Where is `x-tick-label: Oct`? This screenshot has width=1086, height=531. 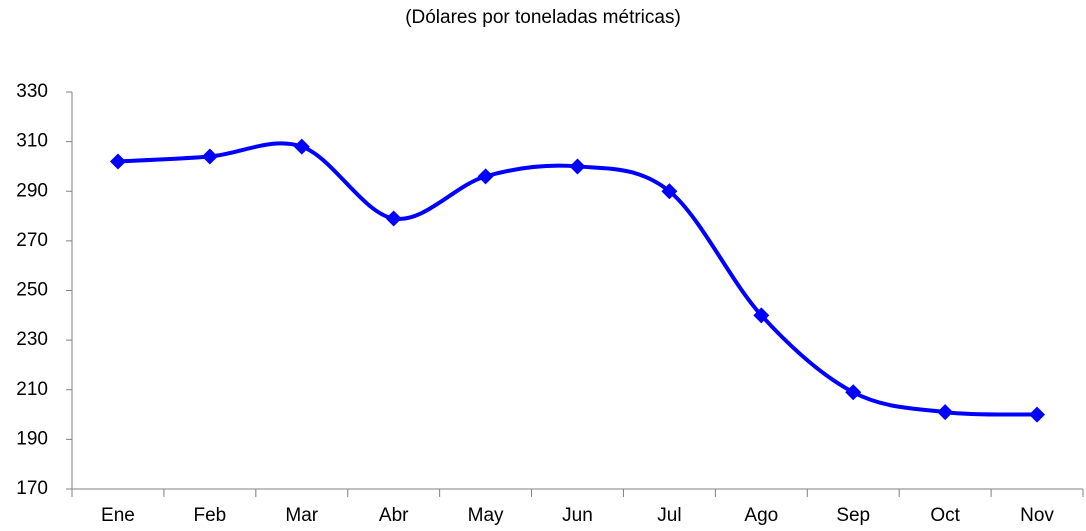
x-tick-label: Oct is located at coordinates (945, 515).